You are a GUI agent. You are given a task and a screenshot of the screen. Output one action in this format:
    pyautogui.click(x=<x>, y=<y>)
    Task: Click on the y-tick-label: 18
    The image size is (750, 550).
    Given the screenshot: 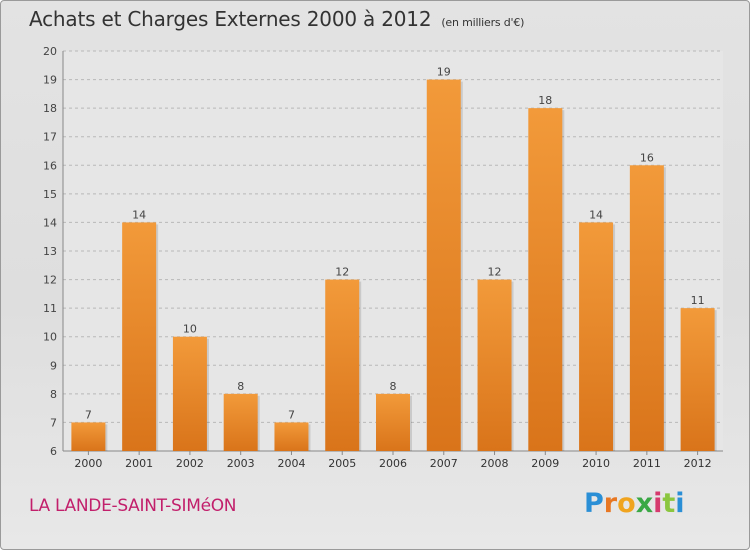 What is the action you would take?
    pyautogui.click(x=50, y=108)
    